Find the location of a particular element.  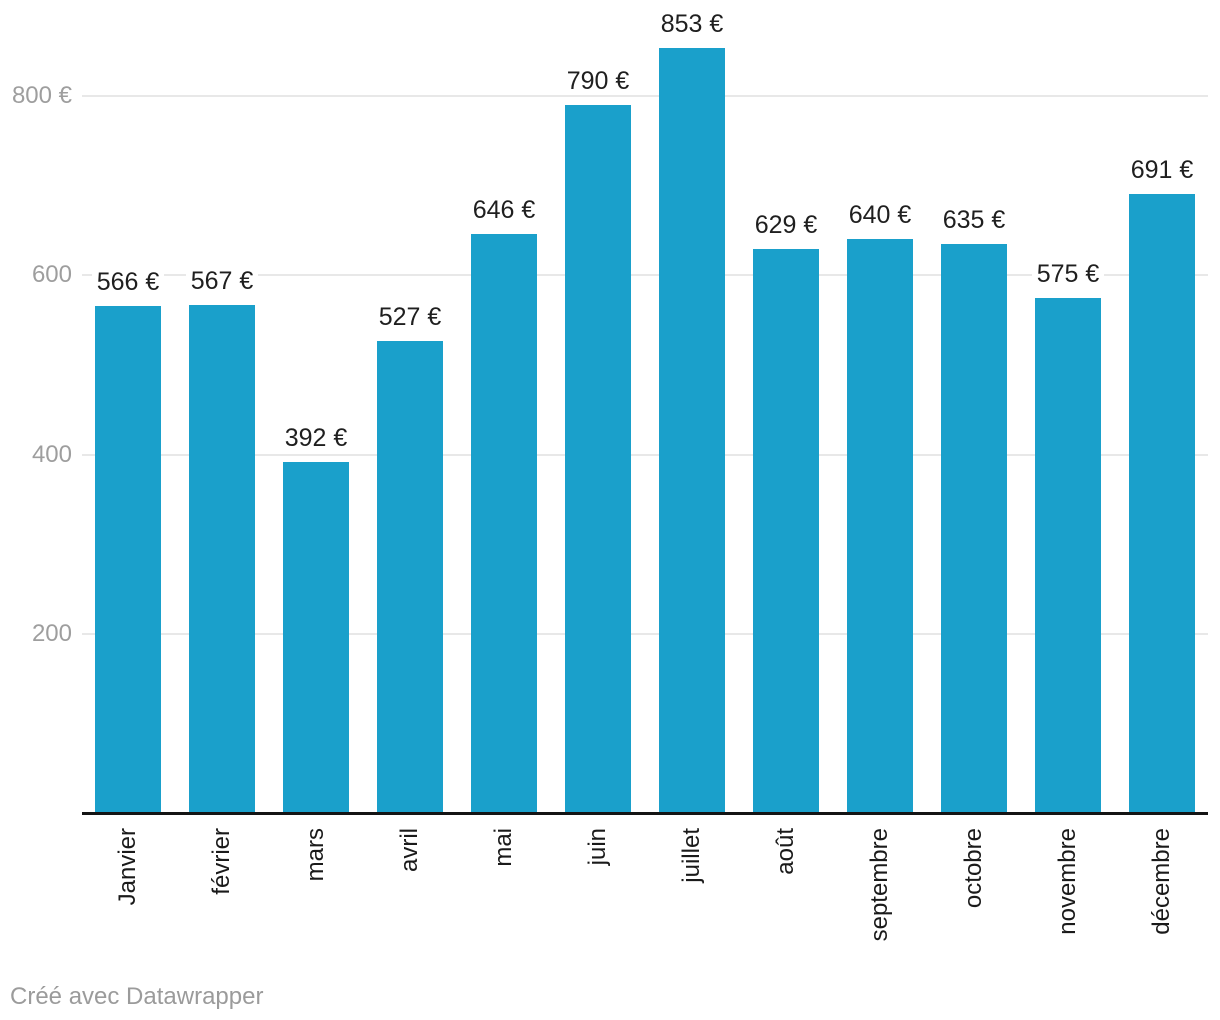

bar-value-label: 527 € is located at coordinates (410, 317).